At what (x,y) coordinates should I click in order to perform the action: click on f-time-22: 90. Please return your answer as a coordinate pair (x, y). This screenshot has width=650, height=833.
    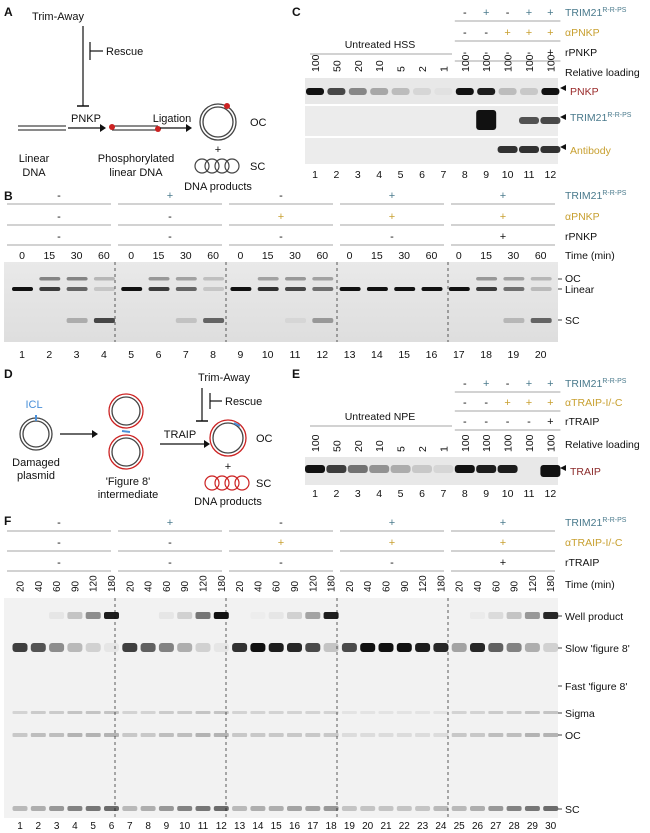
    Looking at the image, I should click on (405, 586).